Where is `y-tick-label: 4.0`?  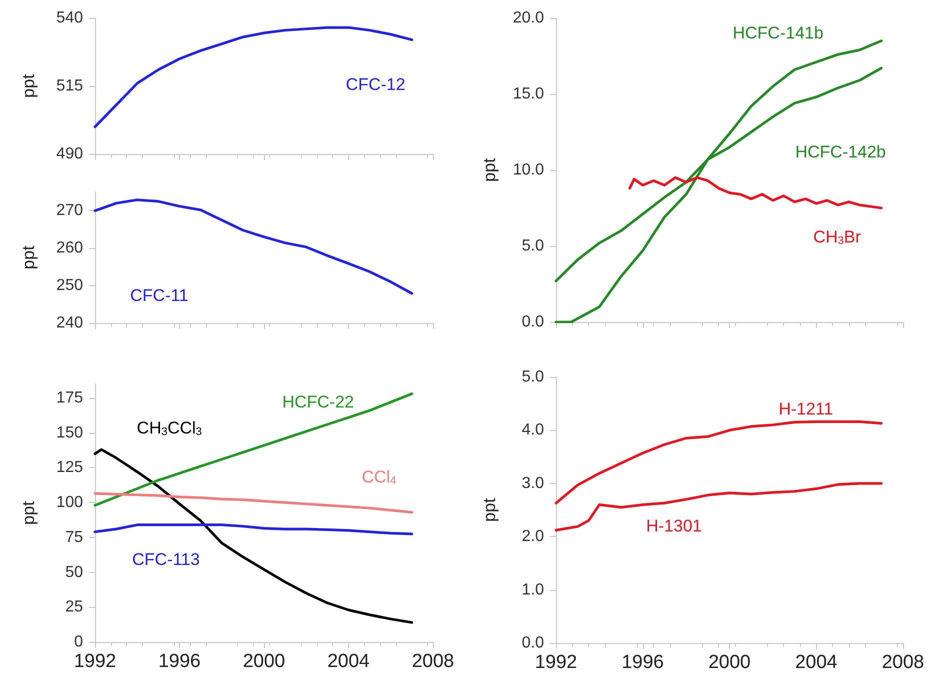 y-tick-label: 4.0 is located at coordinates (533, 430).